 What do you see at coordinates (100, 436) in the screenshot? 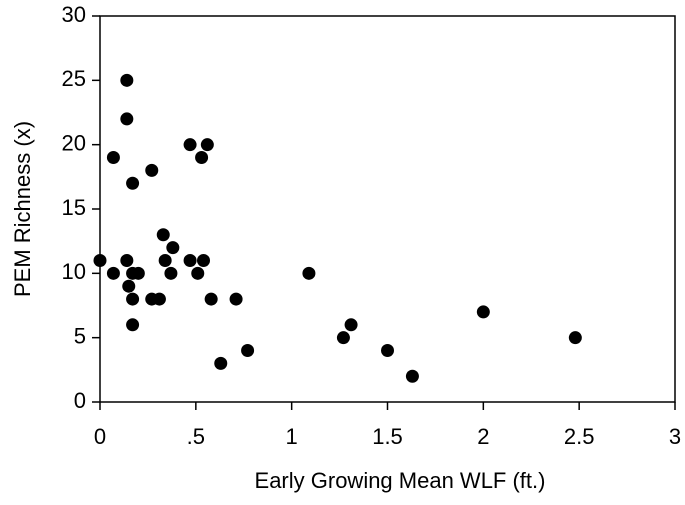
I see `x-tick-label: 0` at bounding box center [100, 436].